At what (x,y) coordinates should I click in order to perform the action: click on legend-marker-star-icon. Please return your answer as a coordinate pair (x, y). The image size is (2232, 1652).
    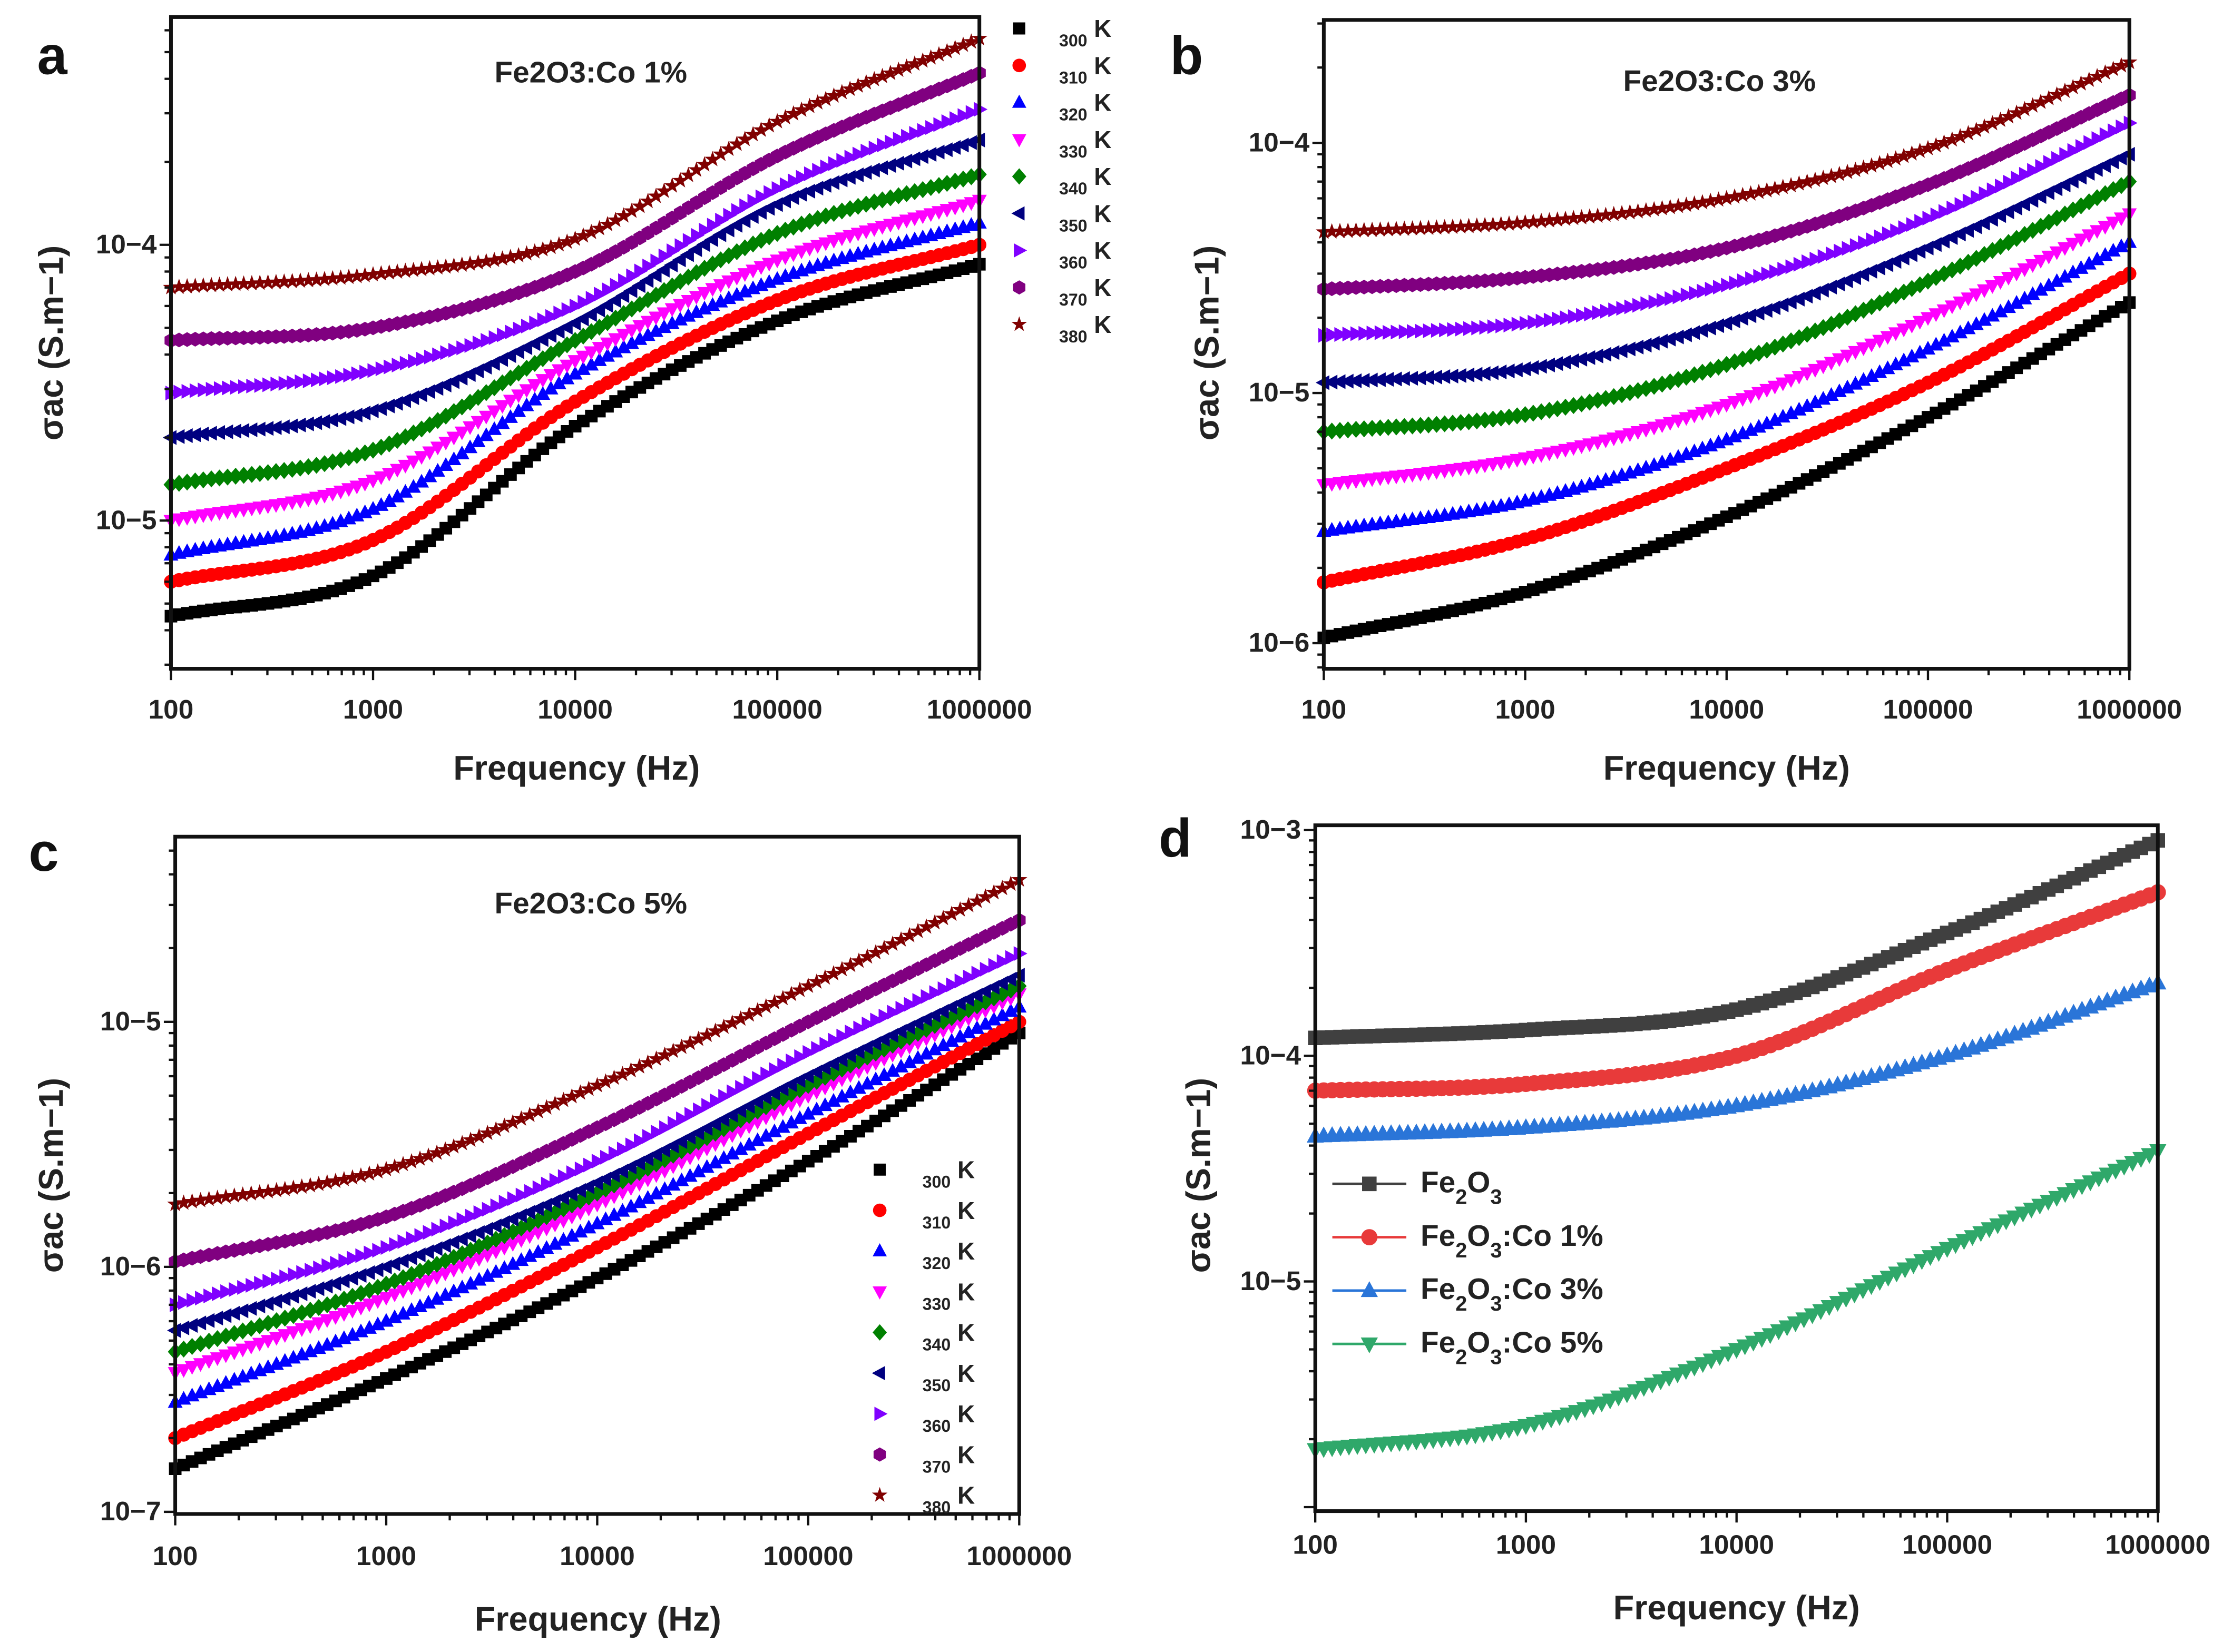
    Looking at the image, I should click on (1019, 323).